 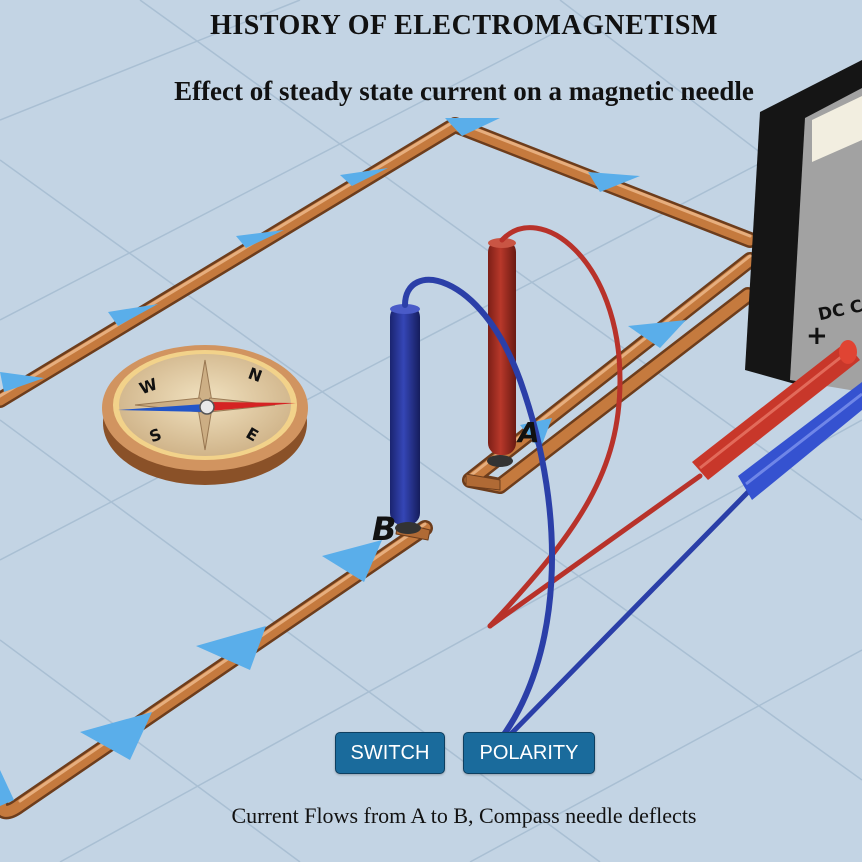 I want to click on compass-letter-n: N, so click(x=255, y=375).